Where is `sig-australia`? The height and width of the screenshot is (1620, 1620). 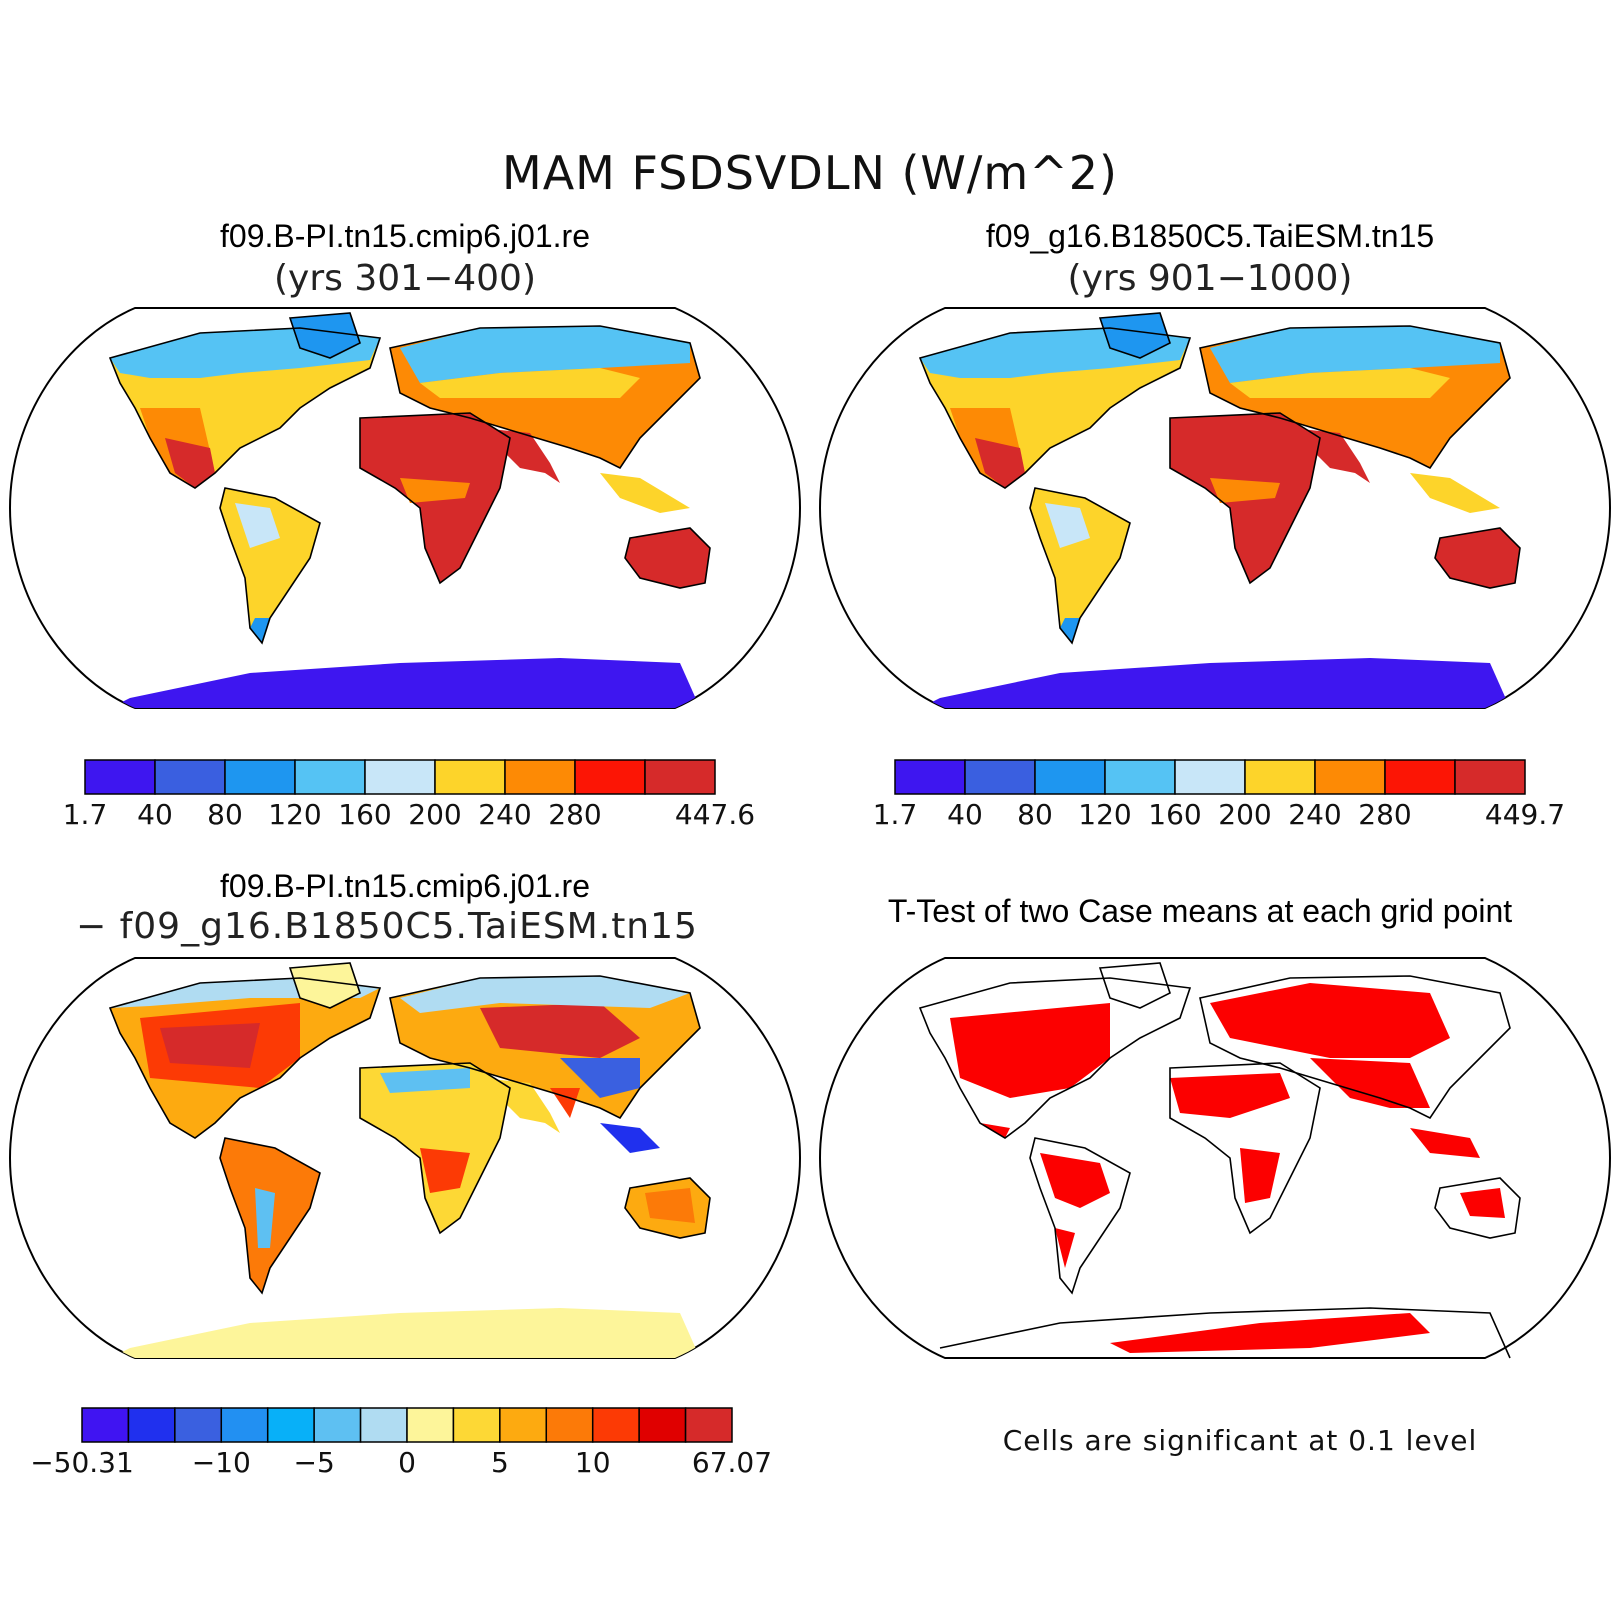
sig-australia is located at coordinates (1482, 1203).